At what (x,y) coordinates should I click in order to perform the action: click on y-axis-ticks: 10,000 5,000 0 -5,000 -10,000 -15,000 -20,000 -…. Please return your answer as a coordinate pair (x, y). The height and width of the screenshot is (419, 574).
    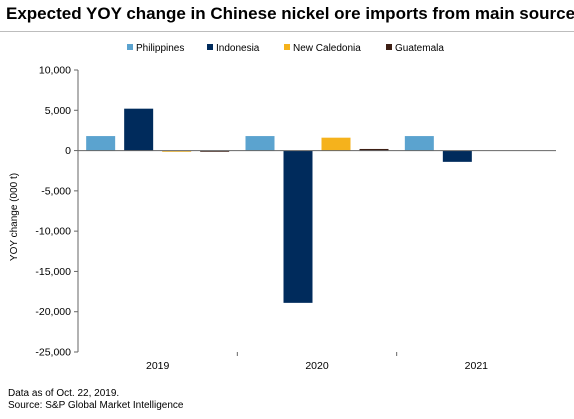
    Looking at the image, I should click on (56, 212).